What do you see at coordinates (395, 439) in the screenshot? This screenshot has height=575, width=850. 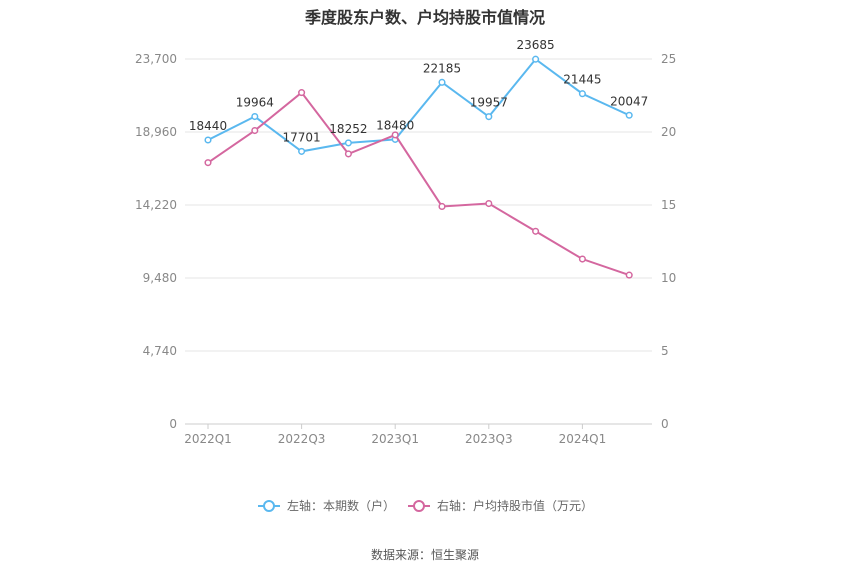 I see `x-axis-tick-label: 2023Q1` at bounding box center [395, 439].